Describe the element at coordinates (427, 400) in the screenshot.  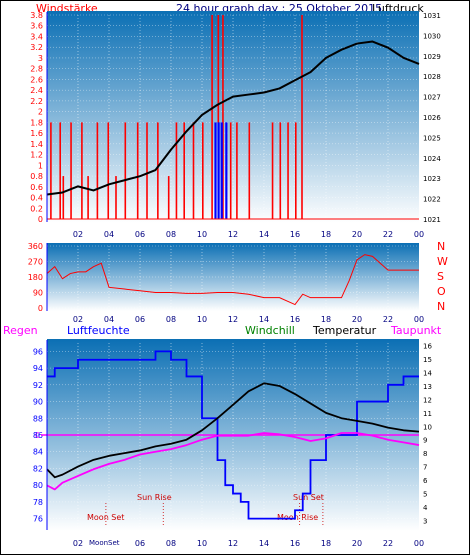
I see `temperature-tick-label: 12` at that location.